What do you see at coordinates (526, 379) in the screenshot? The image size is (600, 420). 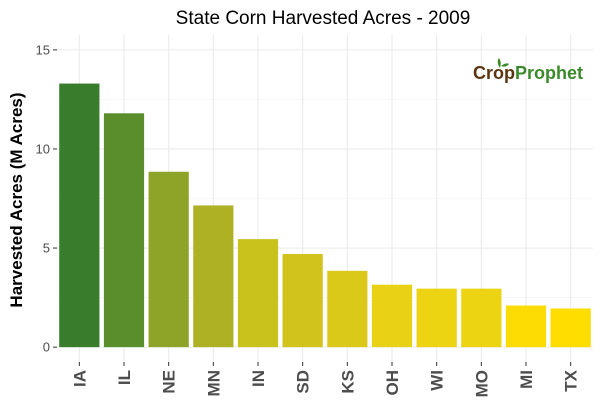 I see `x-tick-label: MI` at bounding box center [526, 379].